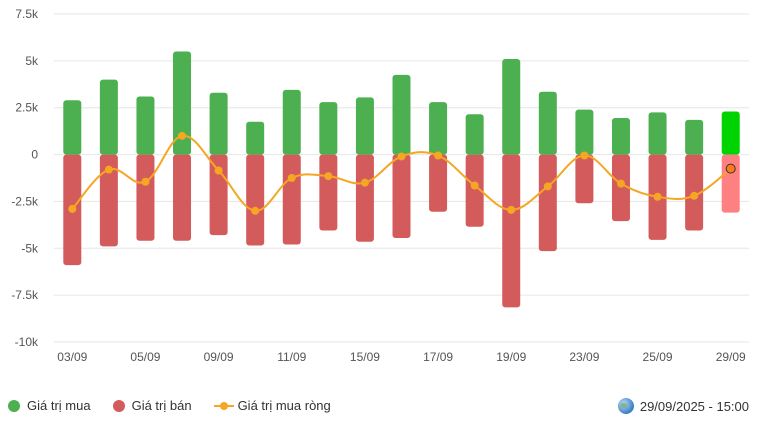 Image resolution: width=759 pixels, height=423 pixels. I want to click on y-tick-label: -5k, so click(30, 248).